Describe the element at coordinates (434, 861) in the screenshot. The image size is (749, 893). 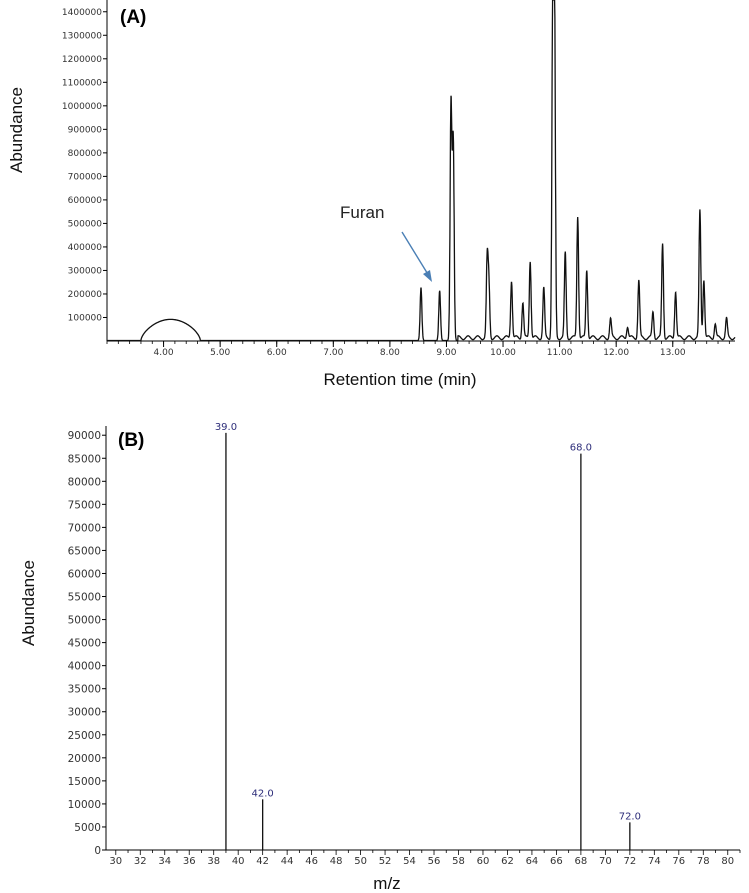
I see `x-tick-label: 56` at that location.